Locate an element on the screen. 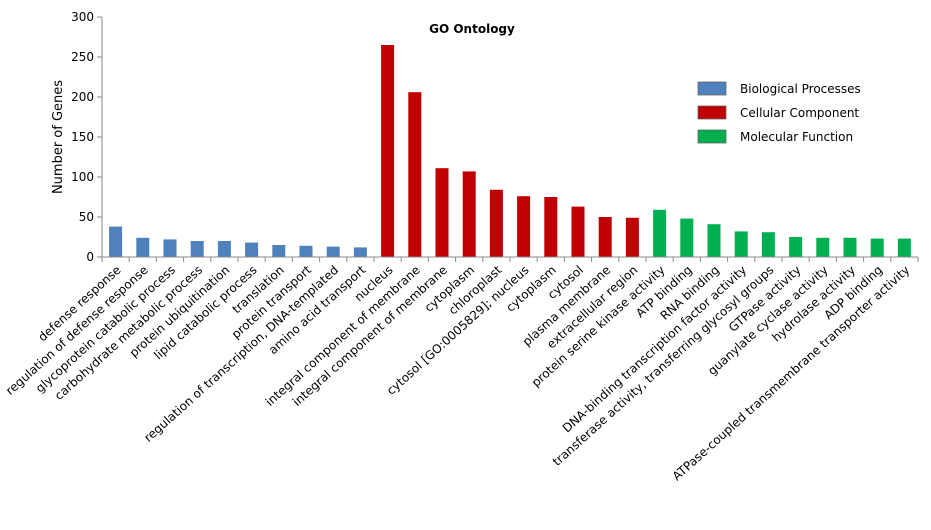 This screenshot has height=530, width=931. y-axis: 0 50 100 150 200 250 300 is located at coordinates (87, 137).